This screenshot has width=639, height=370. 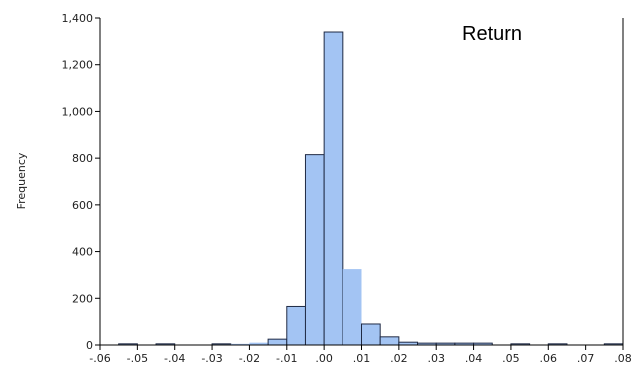 I want to click on x-tick-label-5: -.01, so click(x=286, y=358).